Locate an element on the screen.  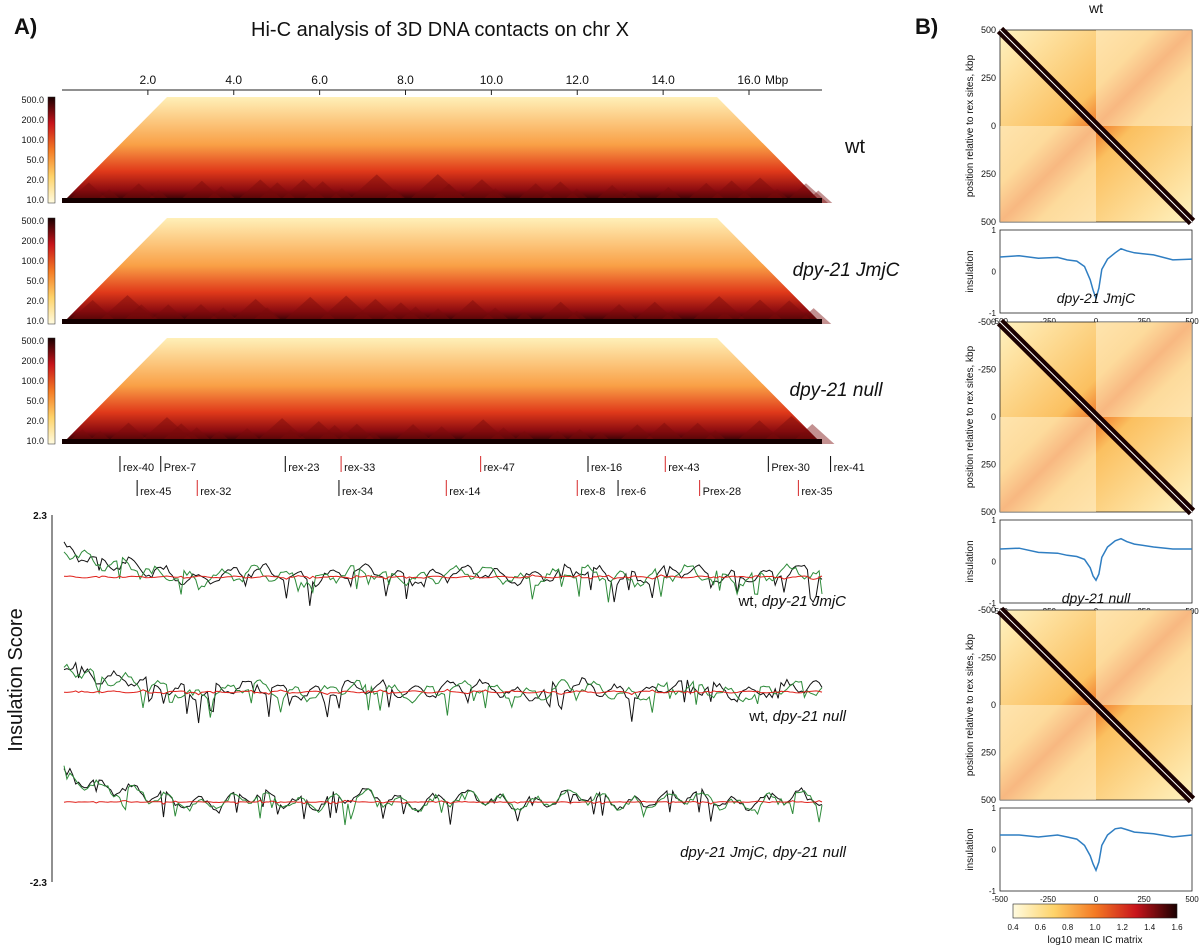
insulation-mini-curve is located at coordinates (1096, 274).